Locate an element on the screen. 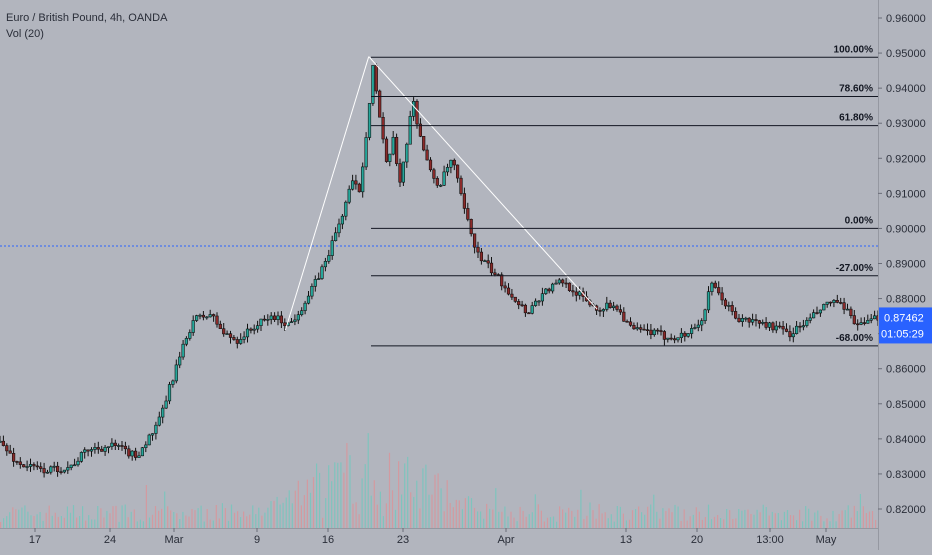 This screenshot has height=555, width=932. current-price-badge is located at coordinates (905, 325).